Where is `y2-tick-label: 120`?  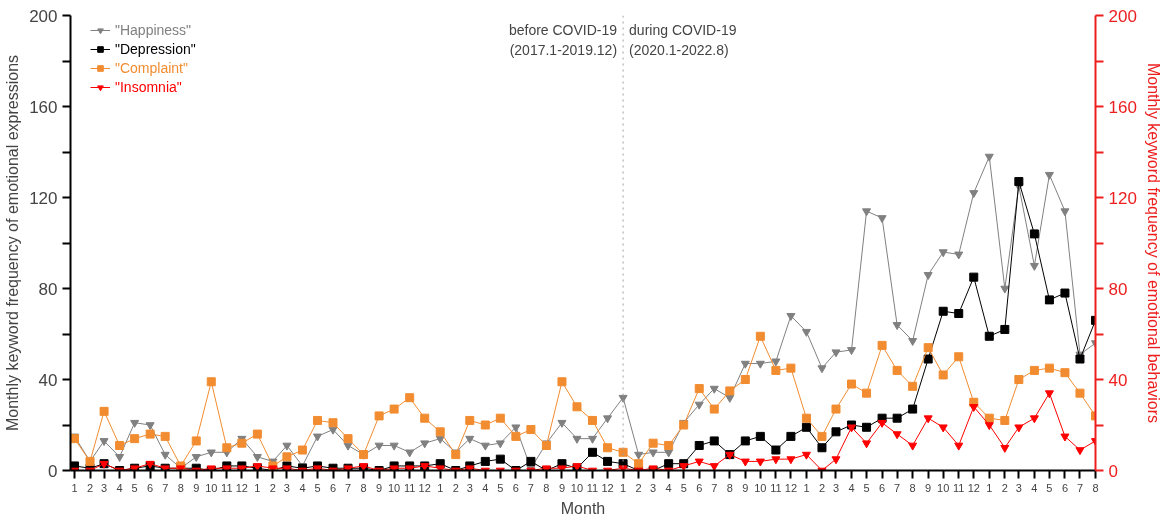
y2-tick-label: 120 is located at coordinates (1122, 198).